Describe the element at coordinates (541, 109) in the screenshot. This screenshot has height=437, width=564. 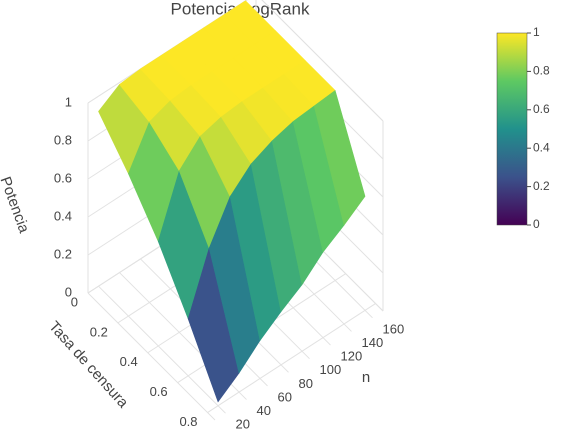
I see `colorbar-tick-label: 0.6` at that location.